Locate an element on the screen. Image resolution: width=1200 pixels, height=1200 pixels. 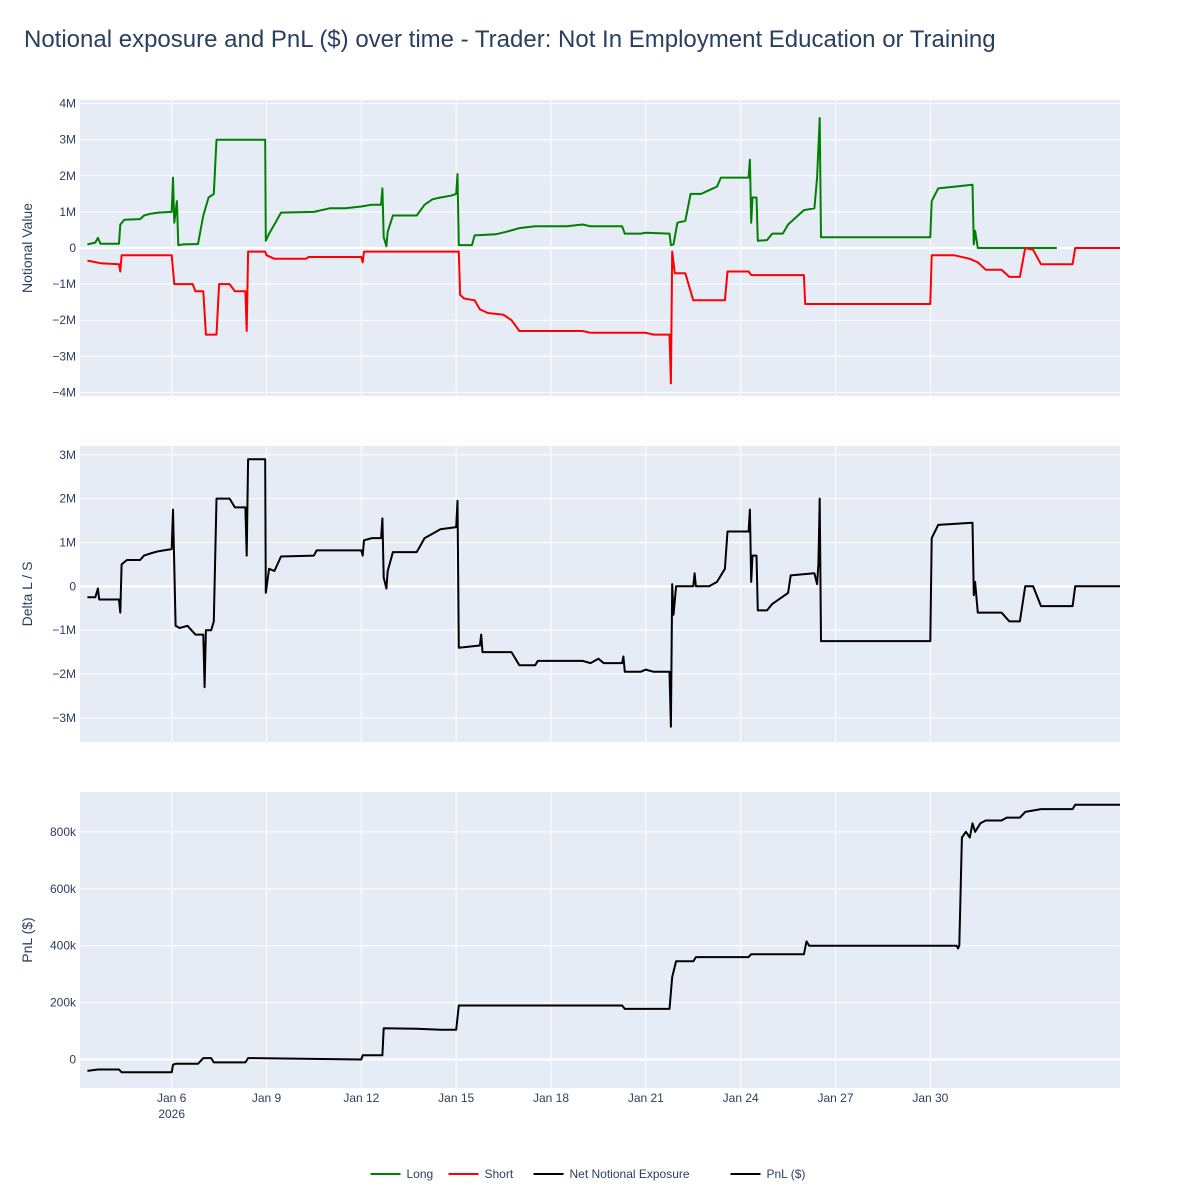
x-tick-label: Jan 12 is located at coordinates (361, 1098).